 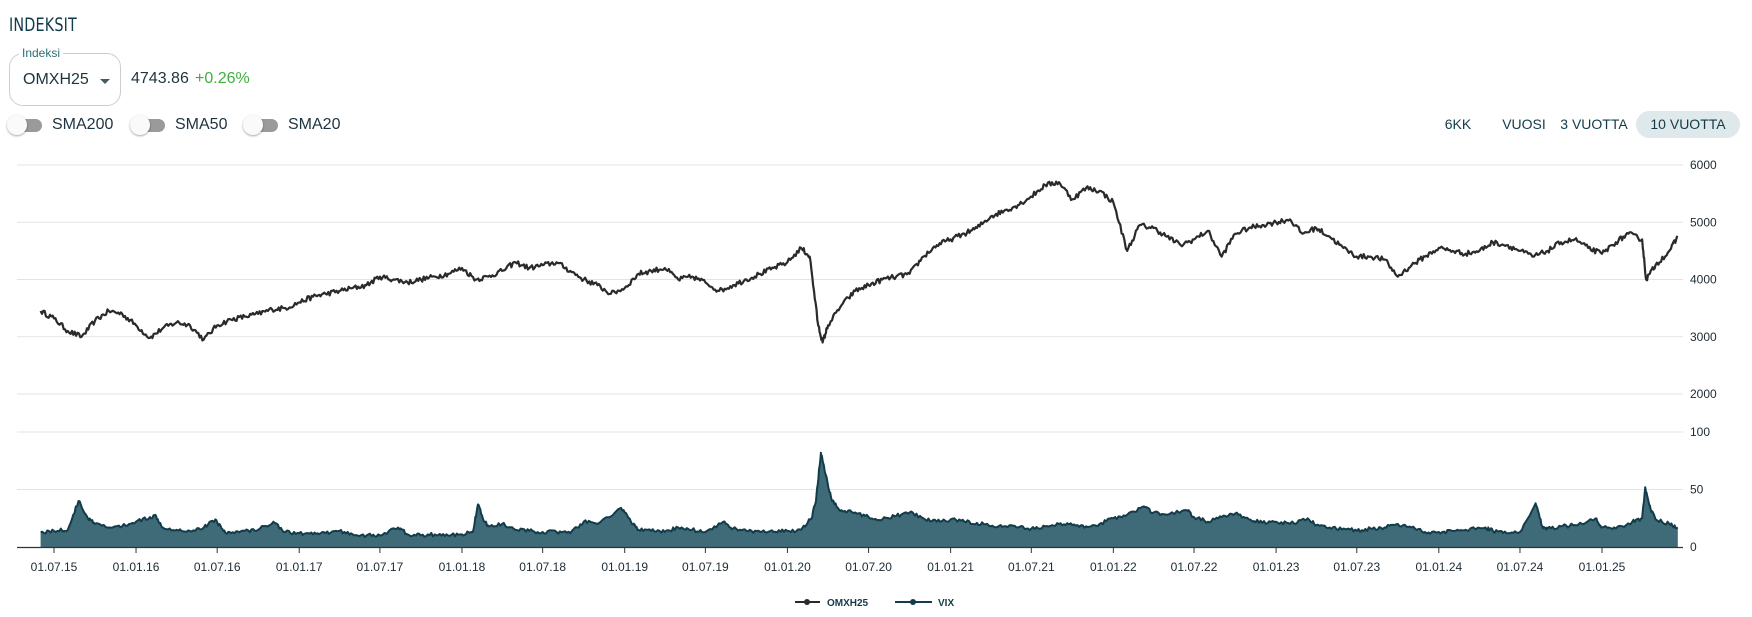 I want to click on legend-vix-marker, so click(x=913, y=602).